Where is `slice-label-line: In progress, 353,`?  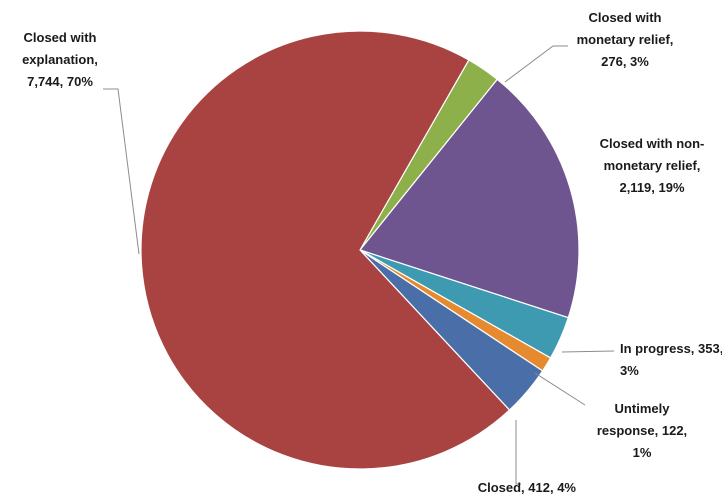
slice-label-line: In progress, 353, is located at coordinates (671, 348).